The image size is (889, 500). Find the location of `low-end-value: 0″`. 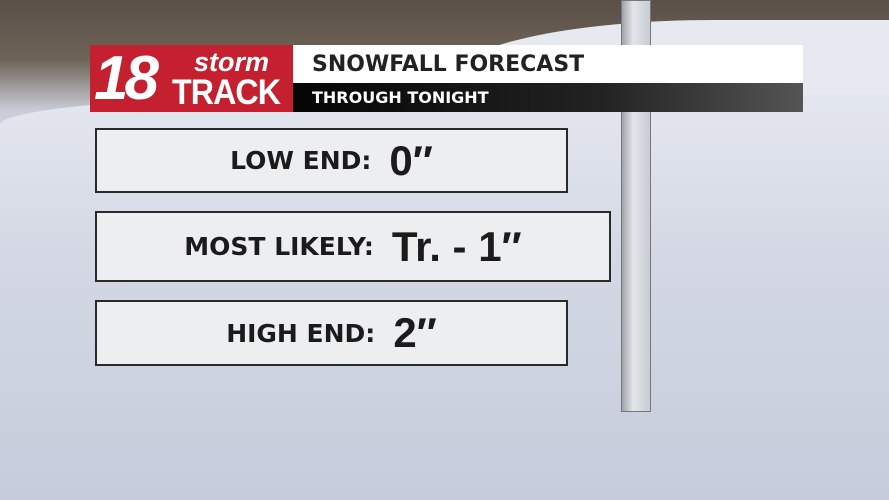

low-end-value: 0″ is located at coordinates (411, 160).